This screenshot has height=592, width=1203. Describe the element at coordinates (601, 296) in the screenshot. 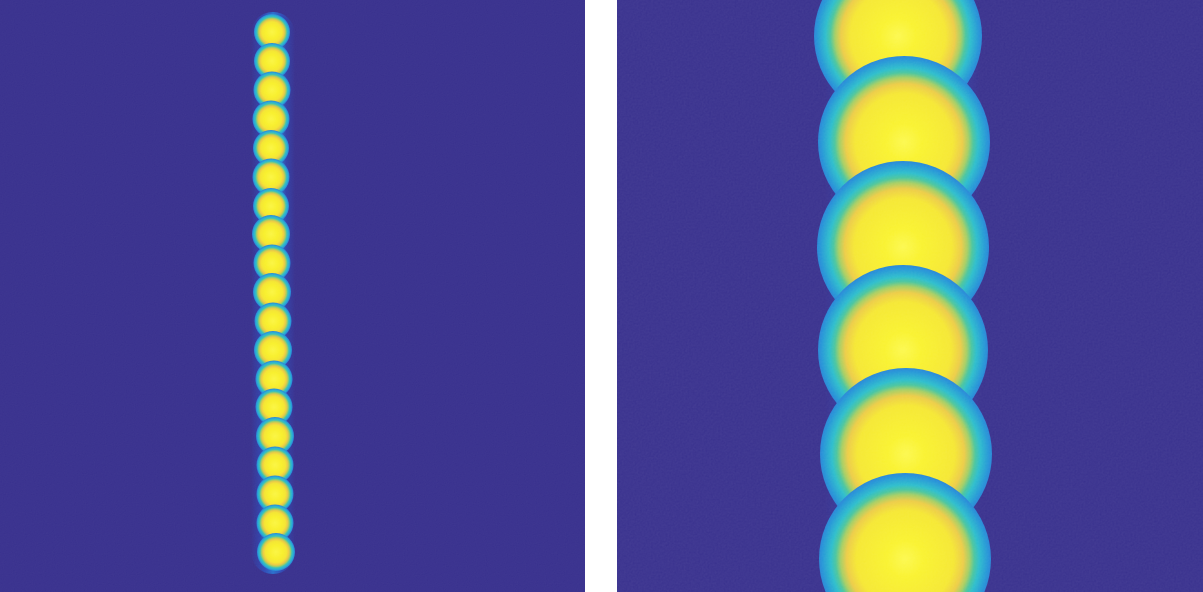

I see `panel-divider` at that location.